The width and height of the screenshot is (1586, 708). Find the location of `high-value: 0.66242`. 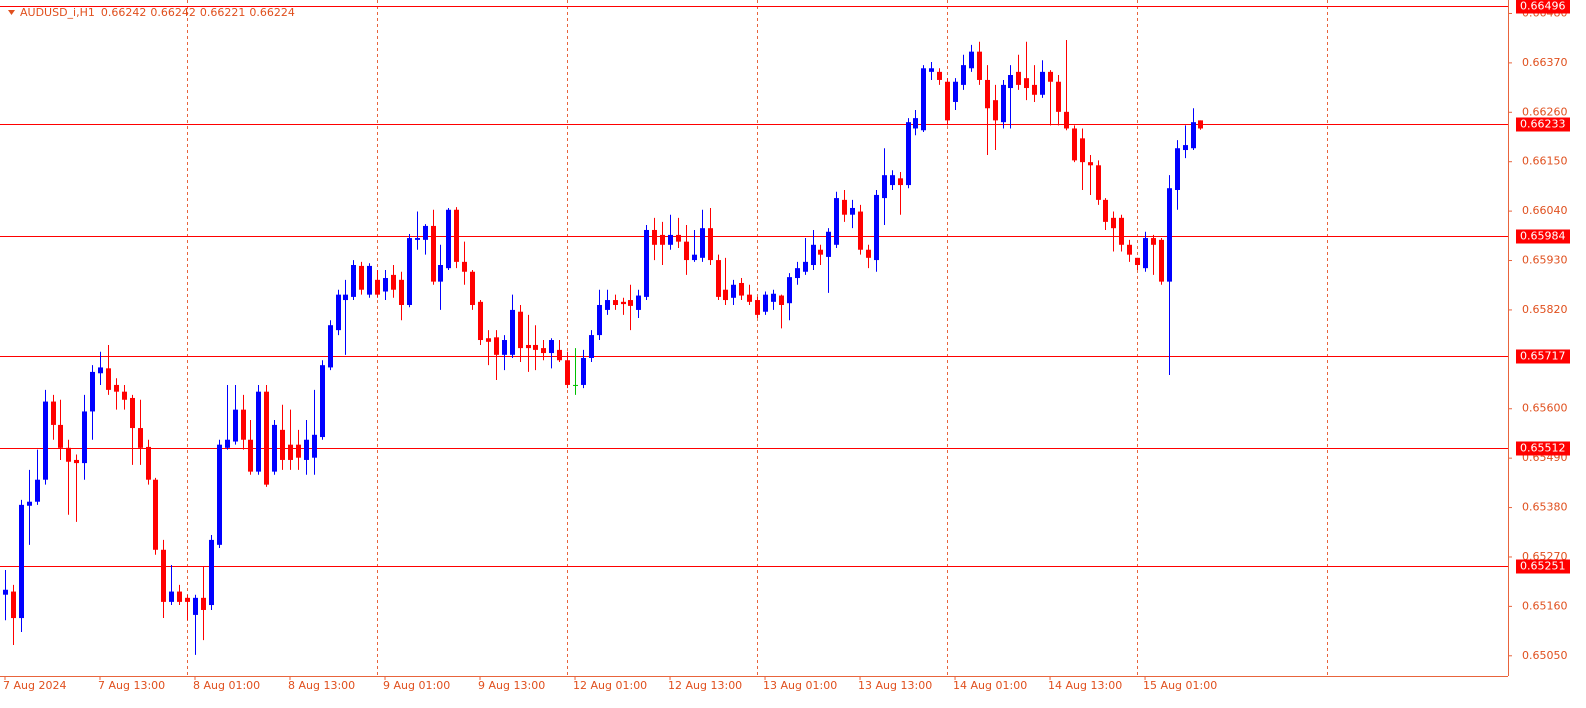

high-value: 0.66242 is located at coordinates (173, 12).